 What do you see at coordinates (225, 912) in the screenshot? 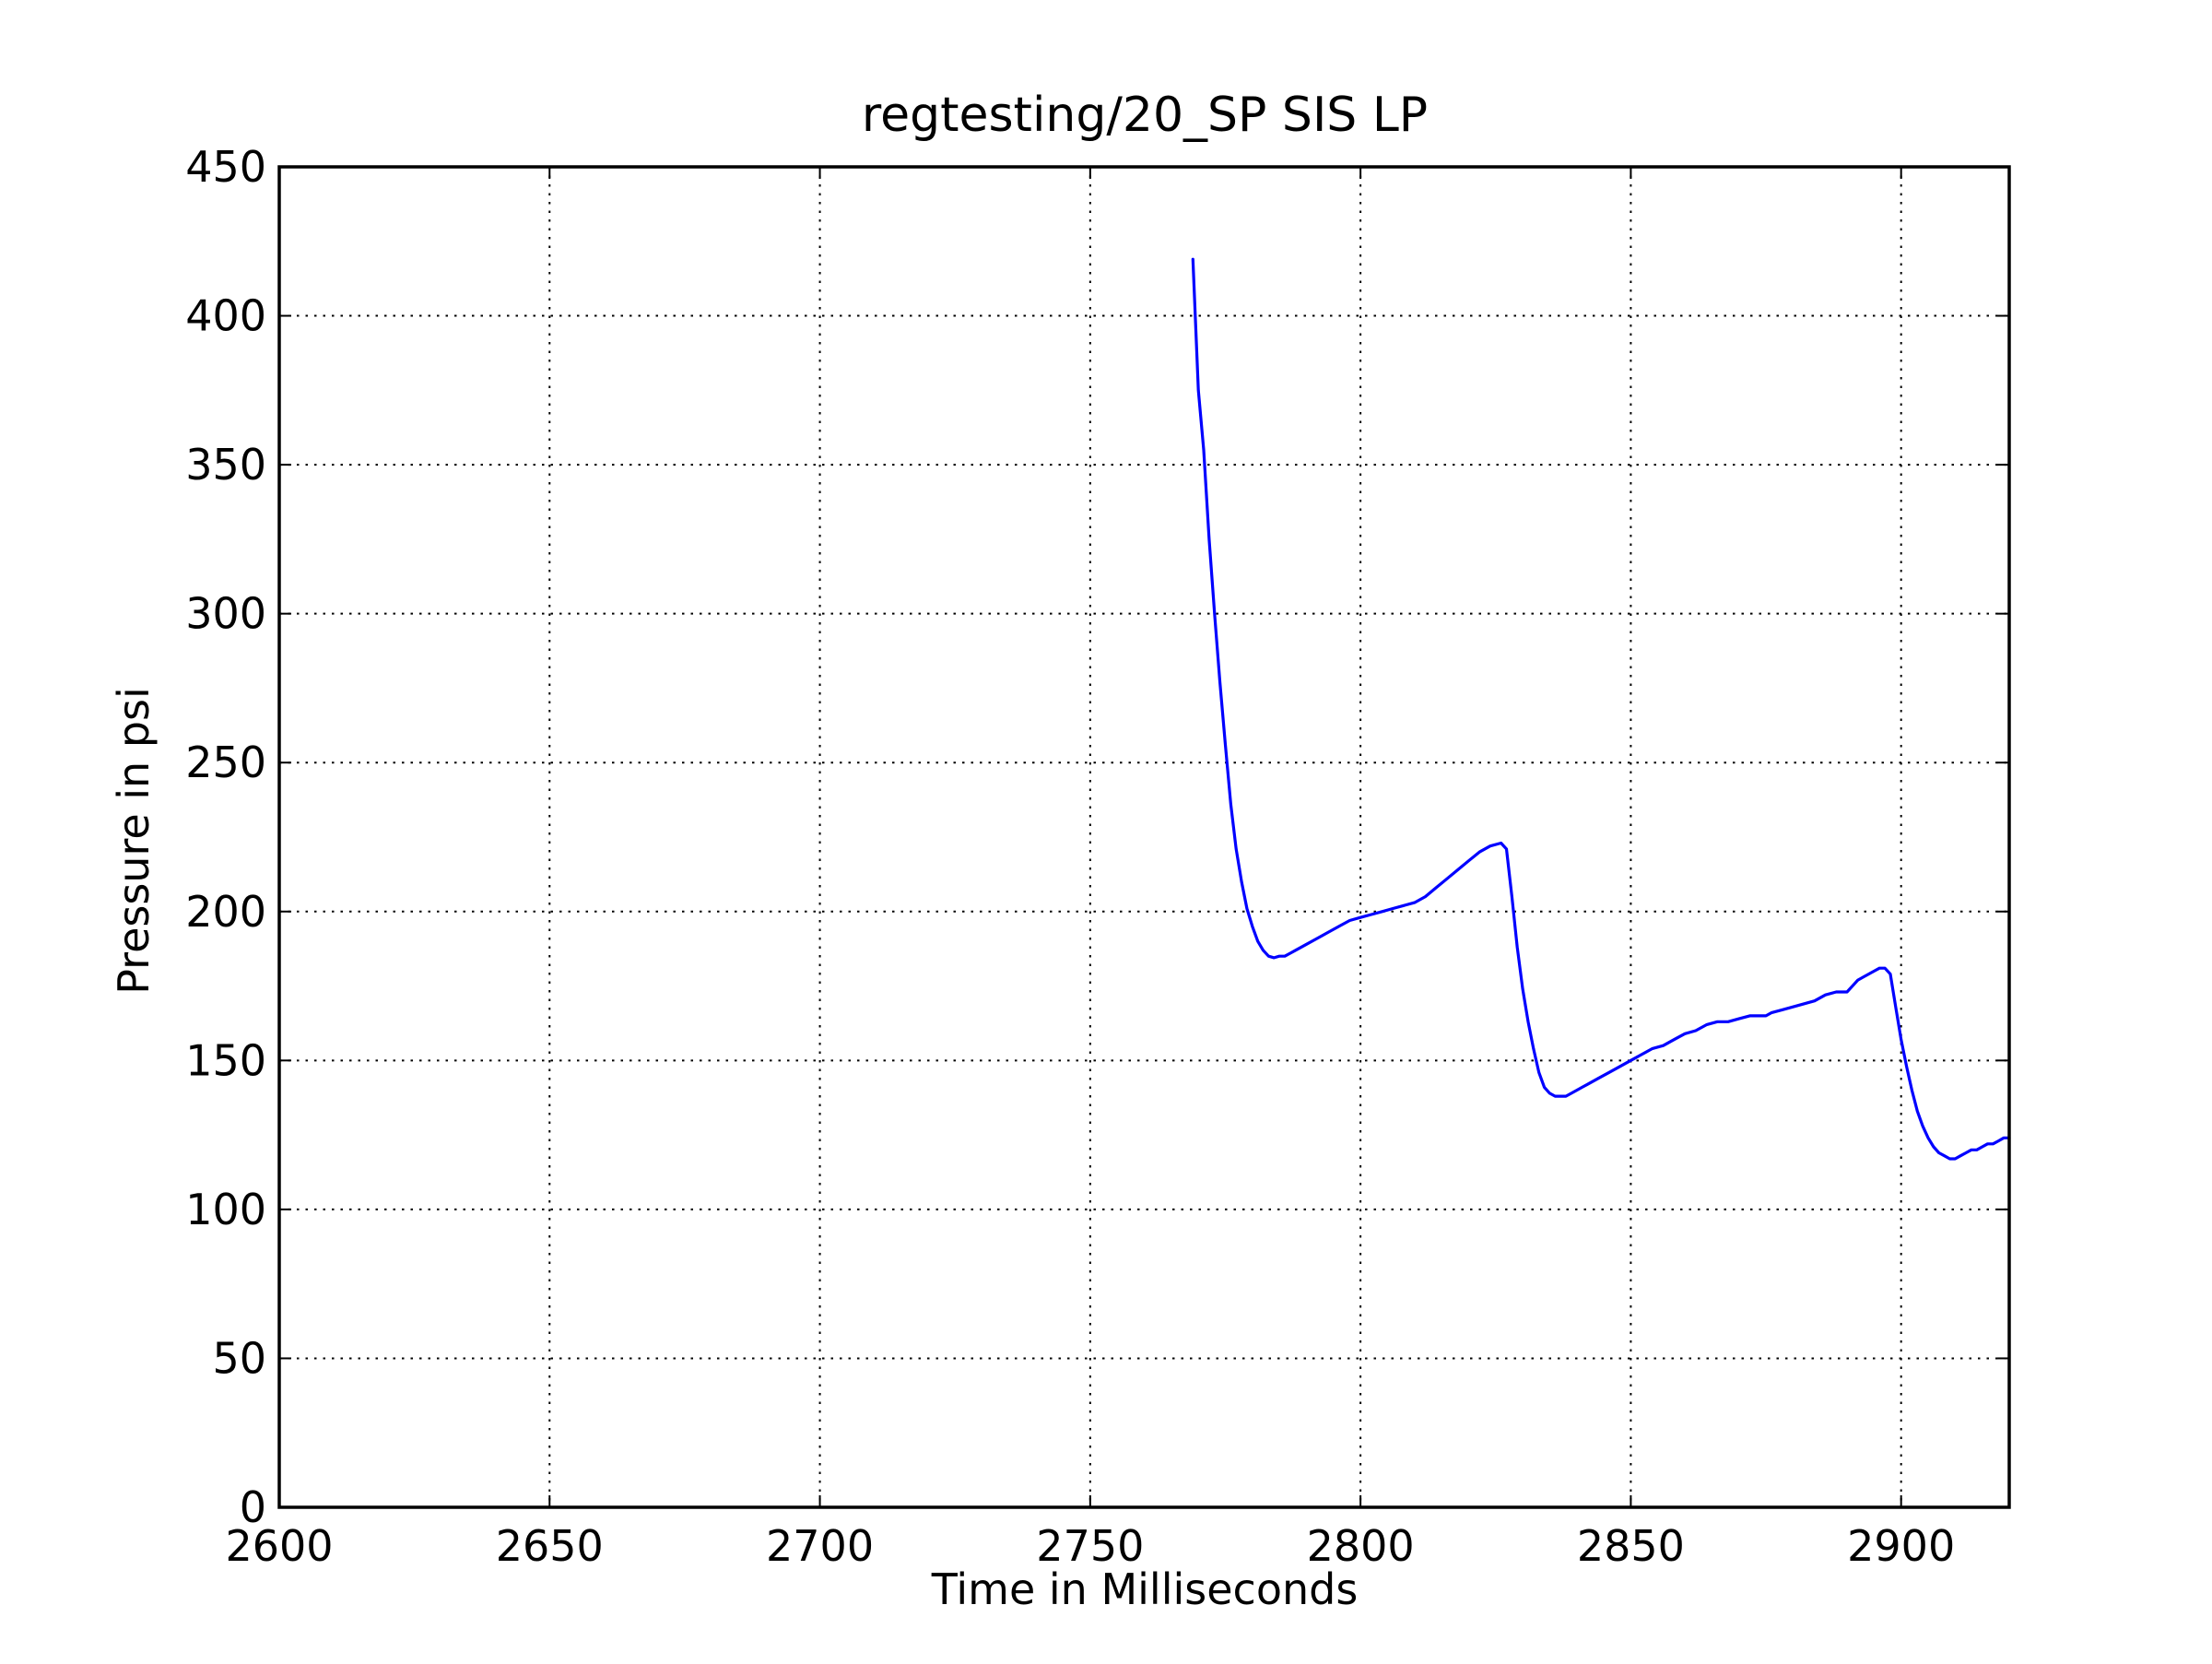
I see `y-tick-label: 200` at bounding box center [225, 912].